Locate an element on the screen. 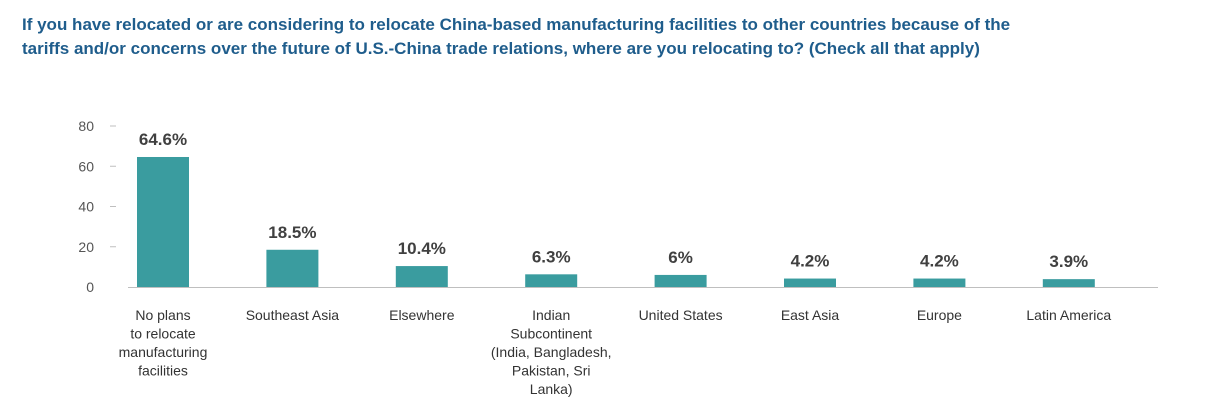 This screenshot has width=1224, height=414. category-label-line: No plans is located at coordinates (162, 315).